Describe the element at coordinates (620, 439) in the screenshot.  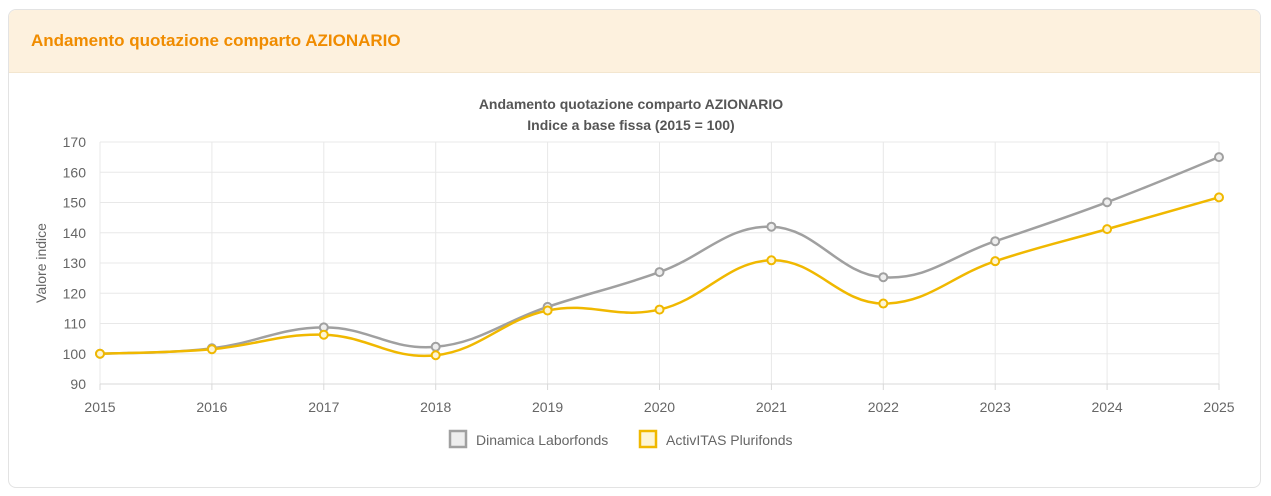
I see `legend: Dinamica Laborfonds ActivITAS Plurifonds` at that location.